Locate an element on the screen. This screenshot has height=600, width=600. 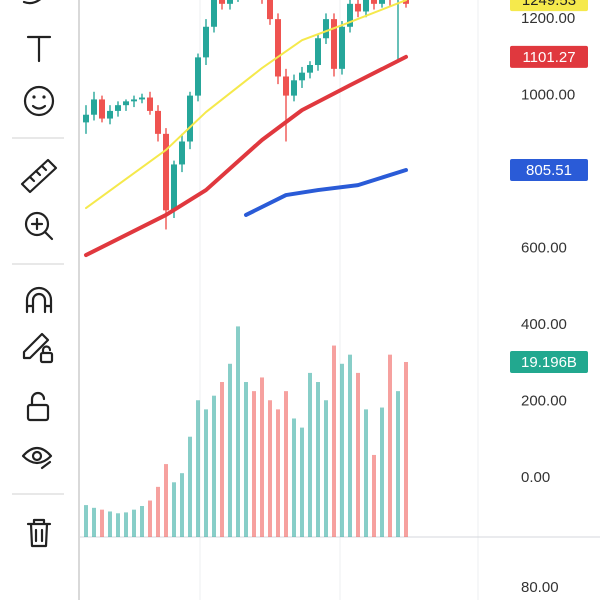
zoom-tool is located at coordinates (39, 226).